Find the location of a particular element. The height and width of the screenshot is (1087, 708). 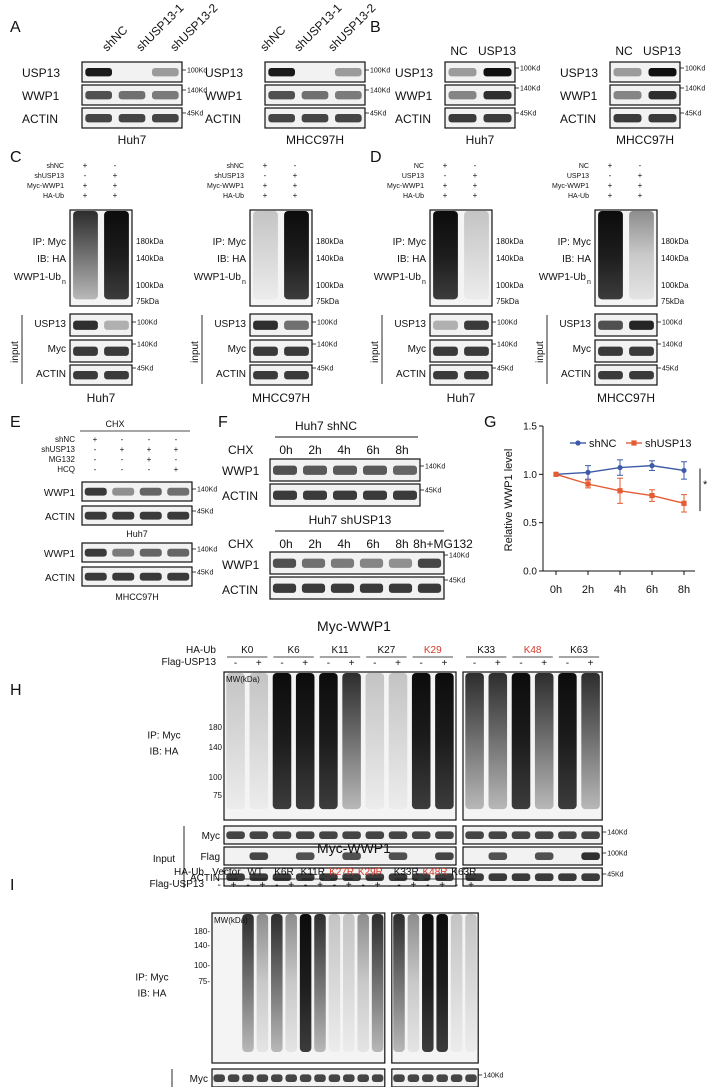

condition-label: USP13 is located at coordinates (578, 176).